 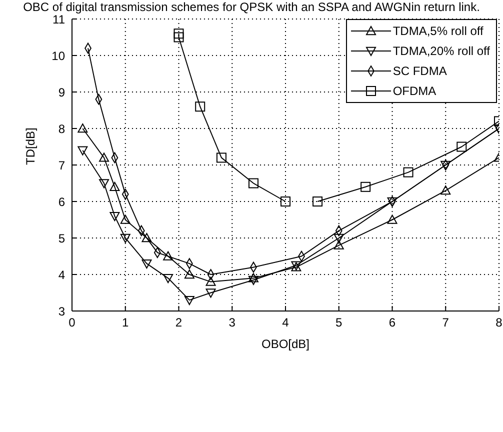 What do you see at coordinates (232, 323) in the screenshot?
I see `x-tick-label: 3` at bounding box center [232, 323].